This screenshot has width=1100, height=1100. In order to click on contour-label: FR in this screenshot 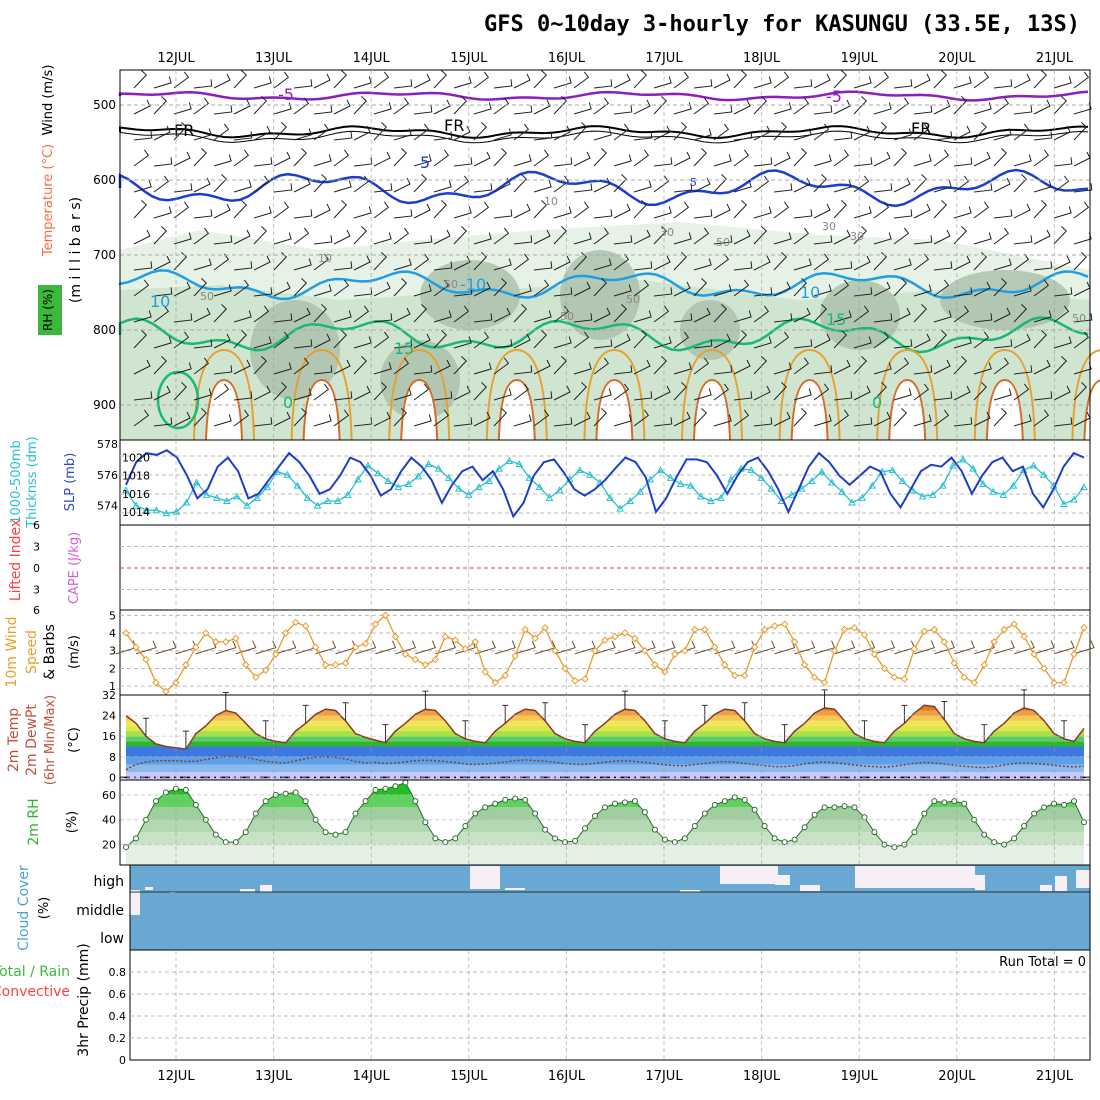, I will do `click(454, 125)`.